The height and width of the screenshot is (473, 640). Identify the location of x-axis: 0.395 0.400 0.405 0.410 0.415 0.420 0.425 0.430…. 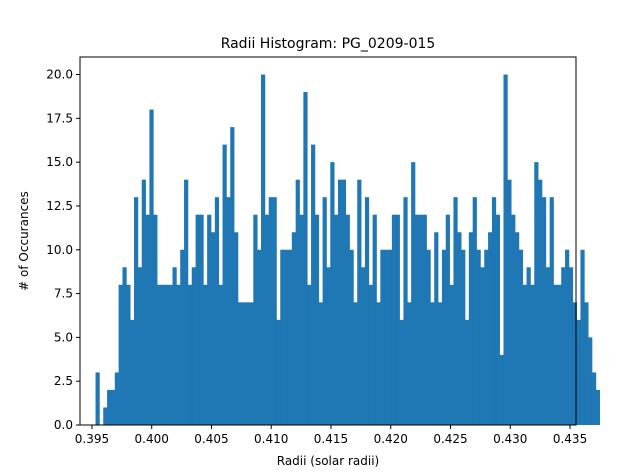
(331, 435).